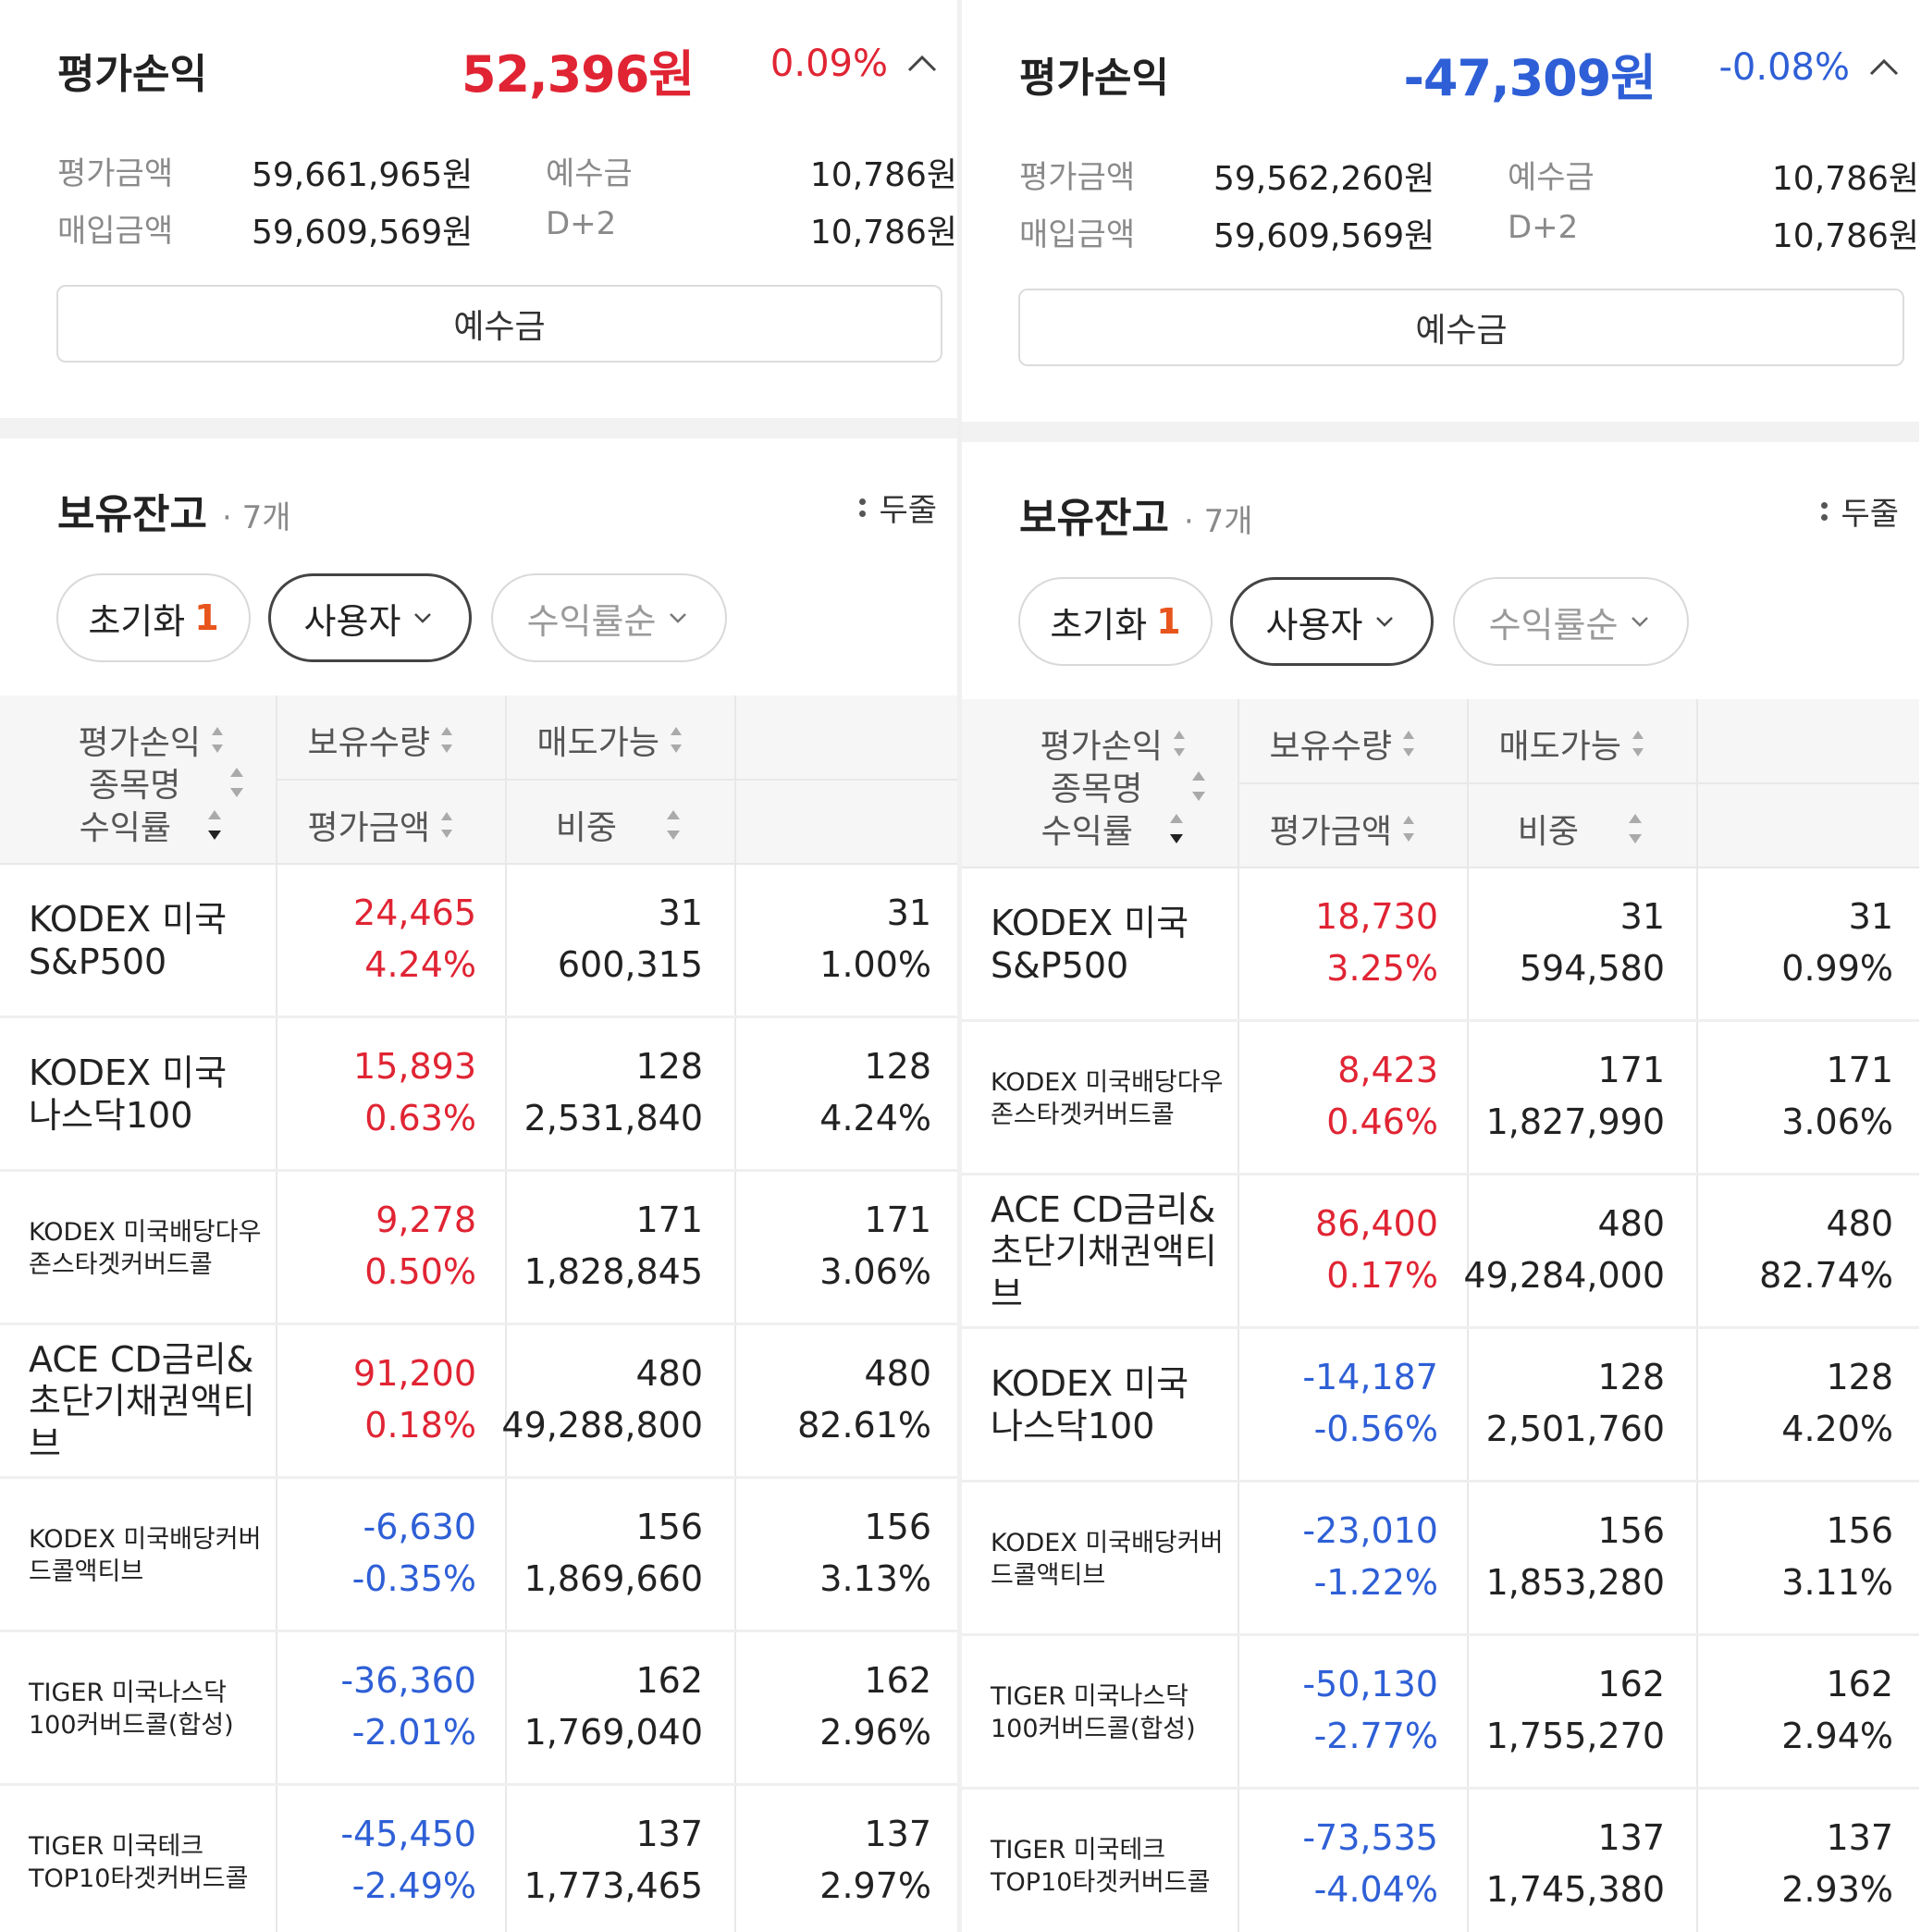  Describe the element at coordinates (669, 1834) in the screenshot. I see `qty-cell: 137` at that location.